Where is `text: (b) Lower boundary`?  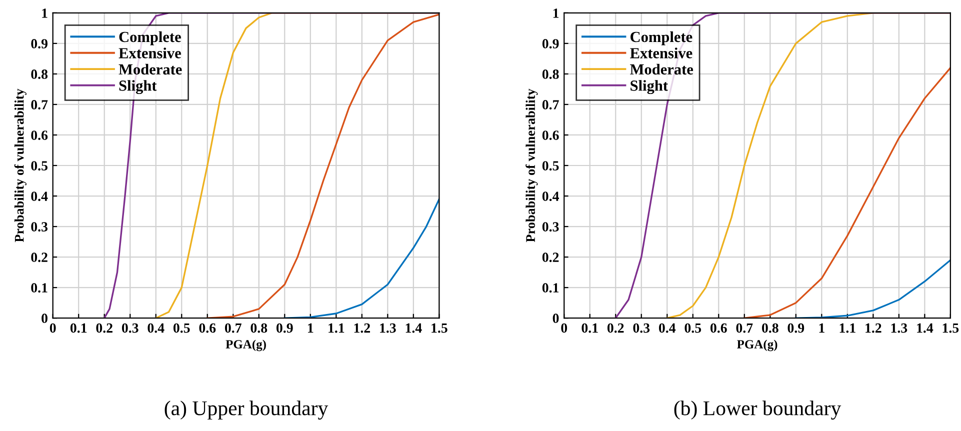
text: (b) Lower boundary is located at coordinates (758, 410).